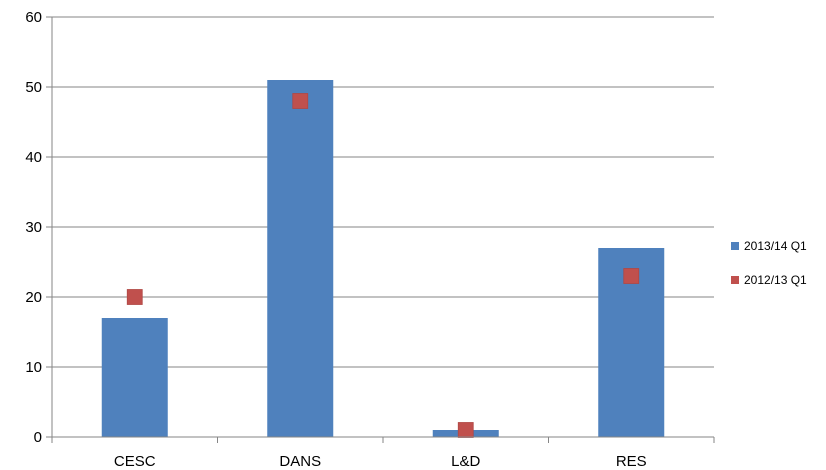  Describe the element at coordinates (631, 461) in the screenshot. I see `x-tick-label: RES` at that location.